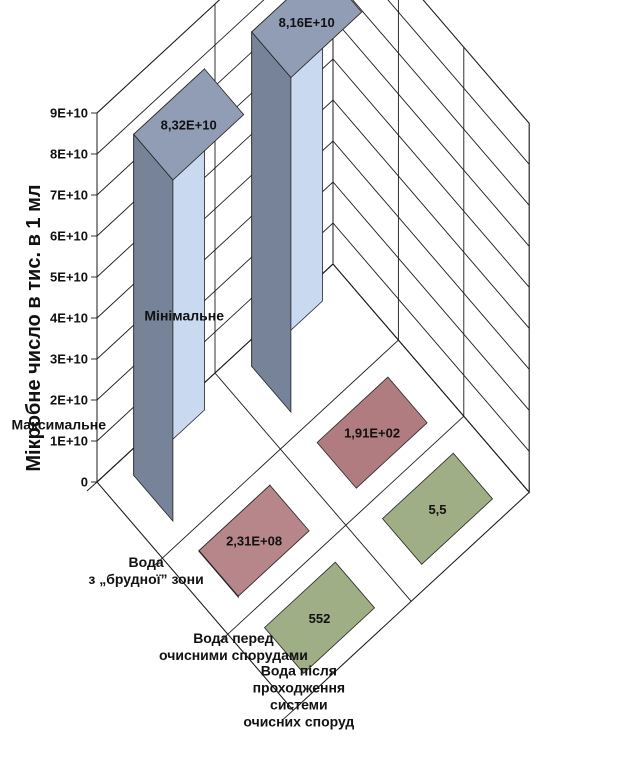 The height and width of the screenshot is (763, 623). Describe the element at coordinates (69, 318) in the screenshot. I see `y-tick-label: 4E+10` at that location.